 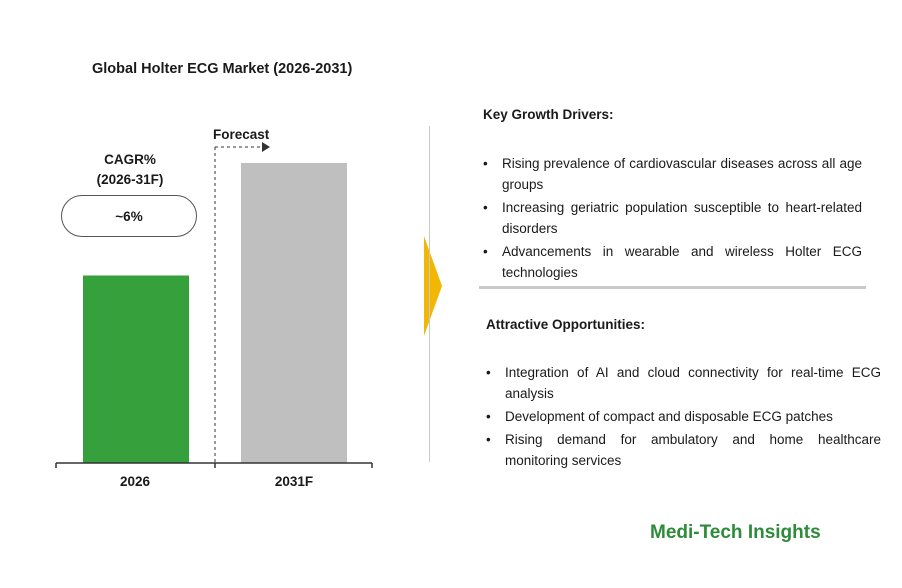 I want to click on chevron-right-icon, so click(x=433, y=286).